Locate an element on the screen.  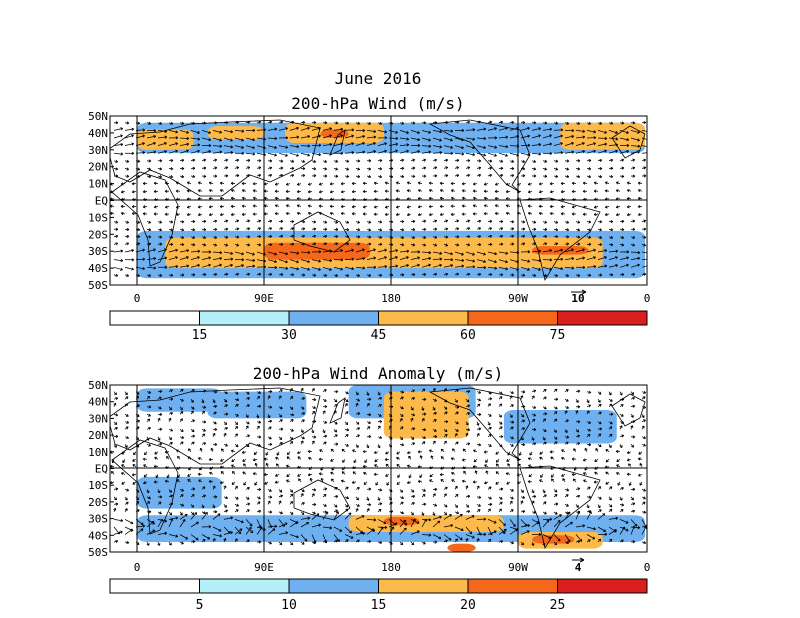
colorbar-label: 60 is located at coordinates (468, 335).